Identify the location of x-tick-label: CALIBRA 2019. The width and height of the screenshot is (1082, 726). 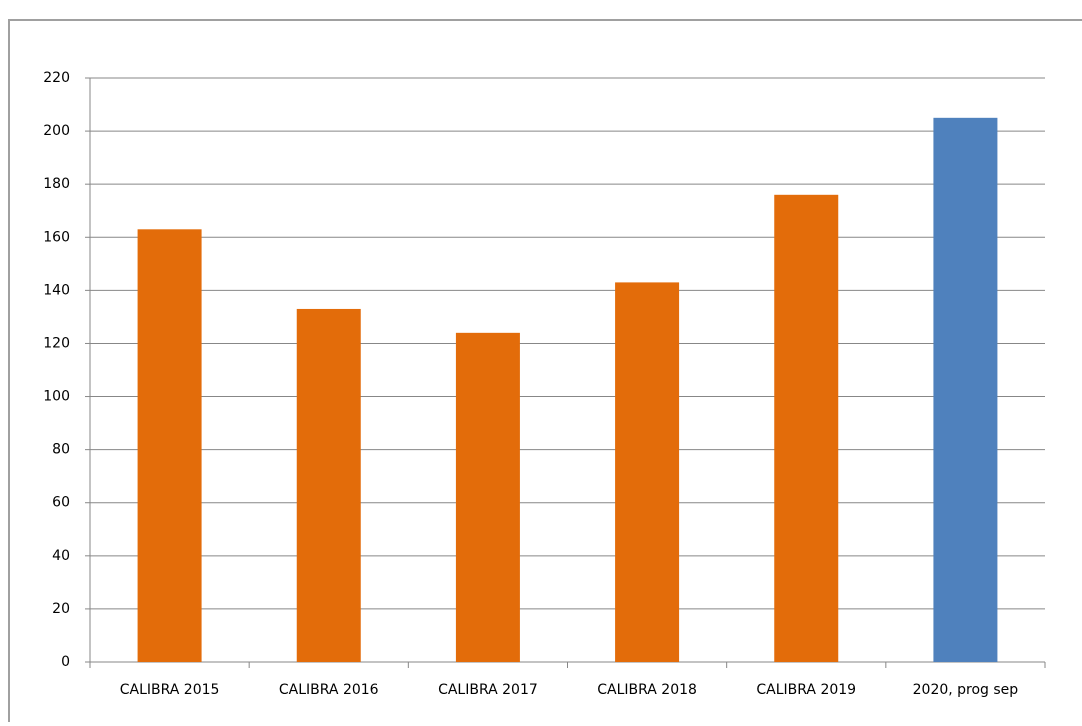
(806, 690).